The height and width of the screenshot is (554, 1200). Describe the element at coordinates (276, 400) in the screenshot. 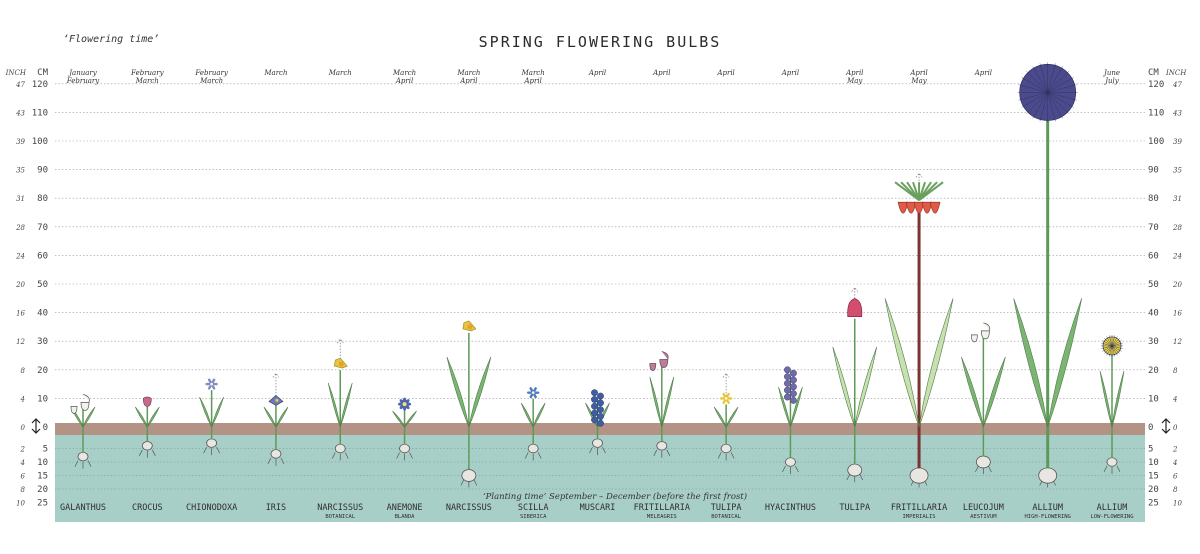

I see `flower-iris-icon` at that location.